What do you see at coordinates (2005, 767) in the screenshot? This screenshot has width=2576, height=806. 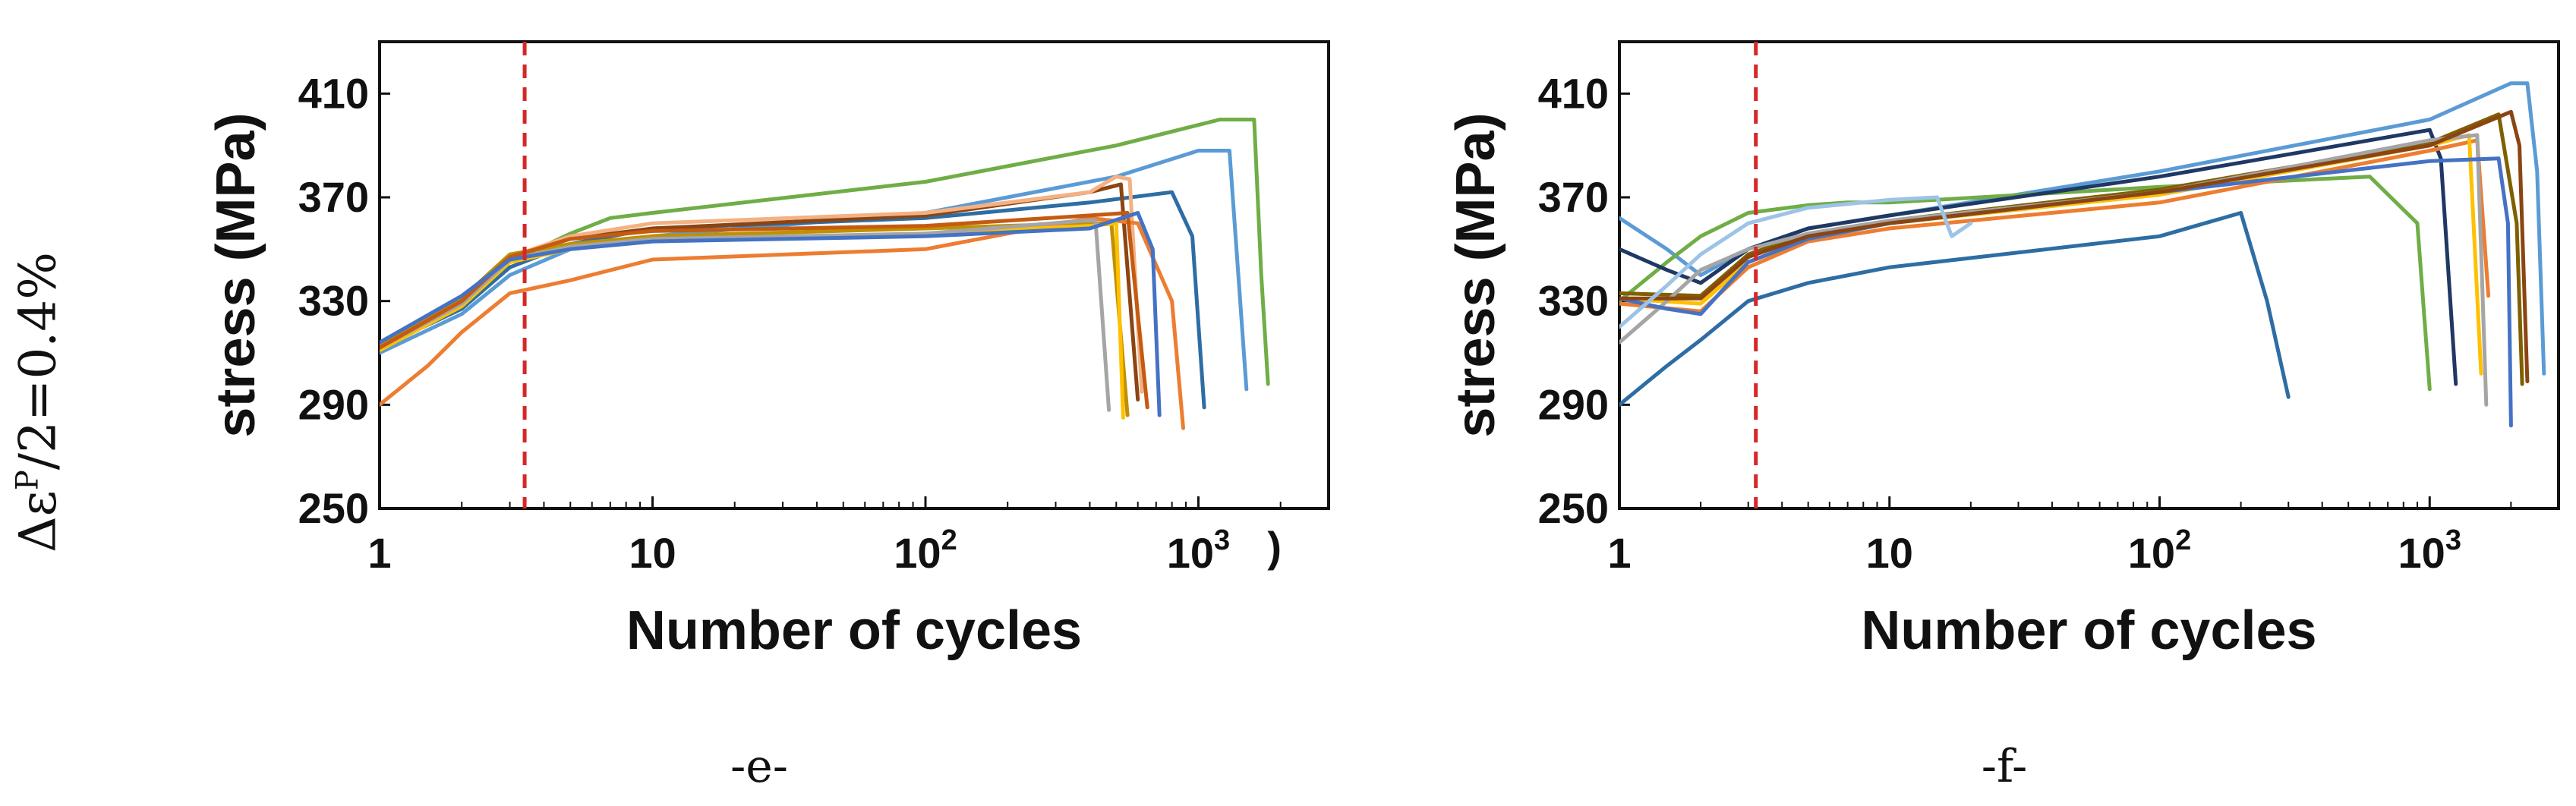 I see `panel-label: -f-` at bounding box center [2005, 767].